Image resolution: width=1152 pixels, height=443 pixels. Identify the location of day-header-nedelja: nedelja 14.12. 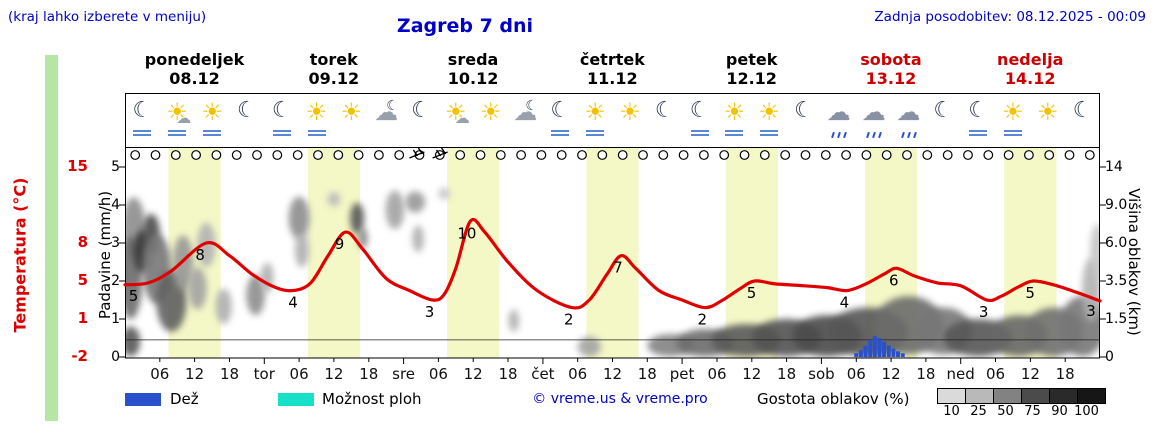
(1030, 69).